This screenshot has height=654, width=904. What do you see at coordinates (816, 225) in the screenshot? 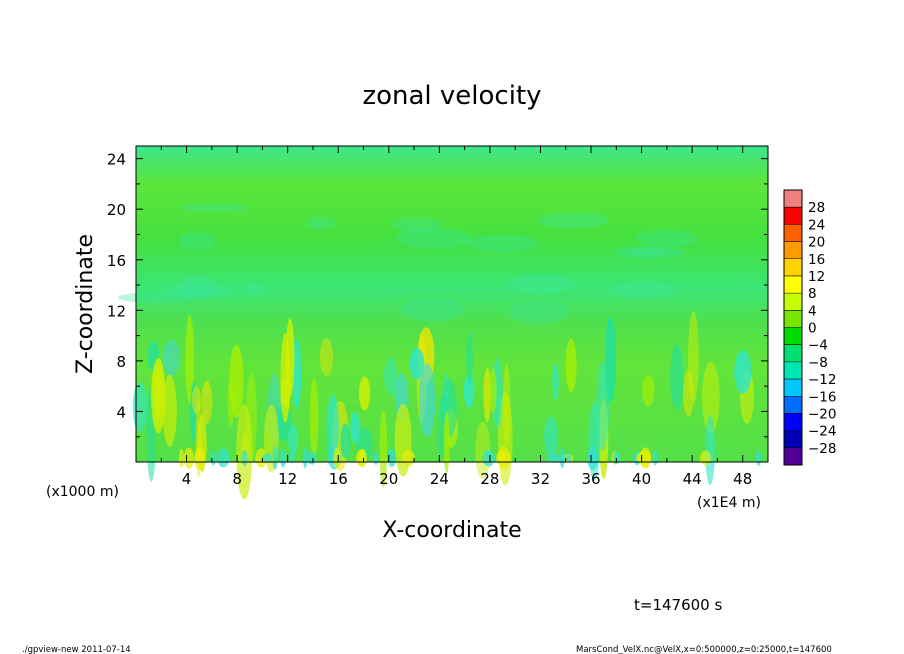
I see `colorbar-label: 24` at bounding box center [816, 225].